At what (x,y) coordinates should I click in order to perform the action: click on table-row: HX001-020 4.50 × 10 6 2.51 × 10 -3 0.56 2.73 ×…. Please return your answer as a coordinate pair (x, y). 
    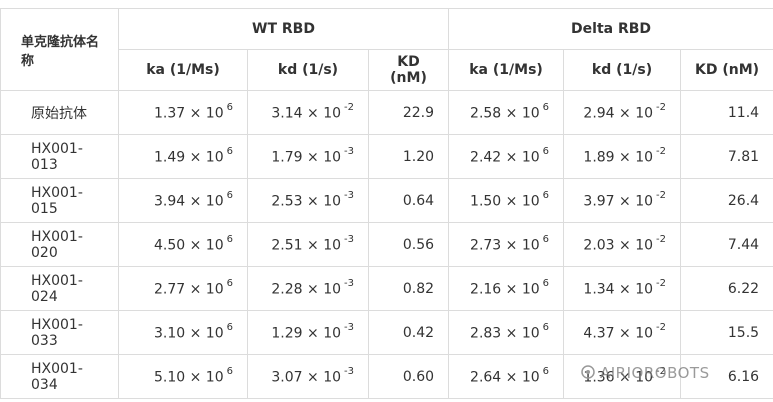
    Looking at the image, I should click on (386, 244).